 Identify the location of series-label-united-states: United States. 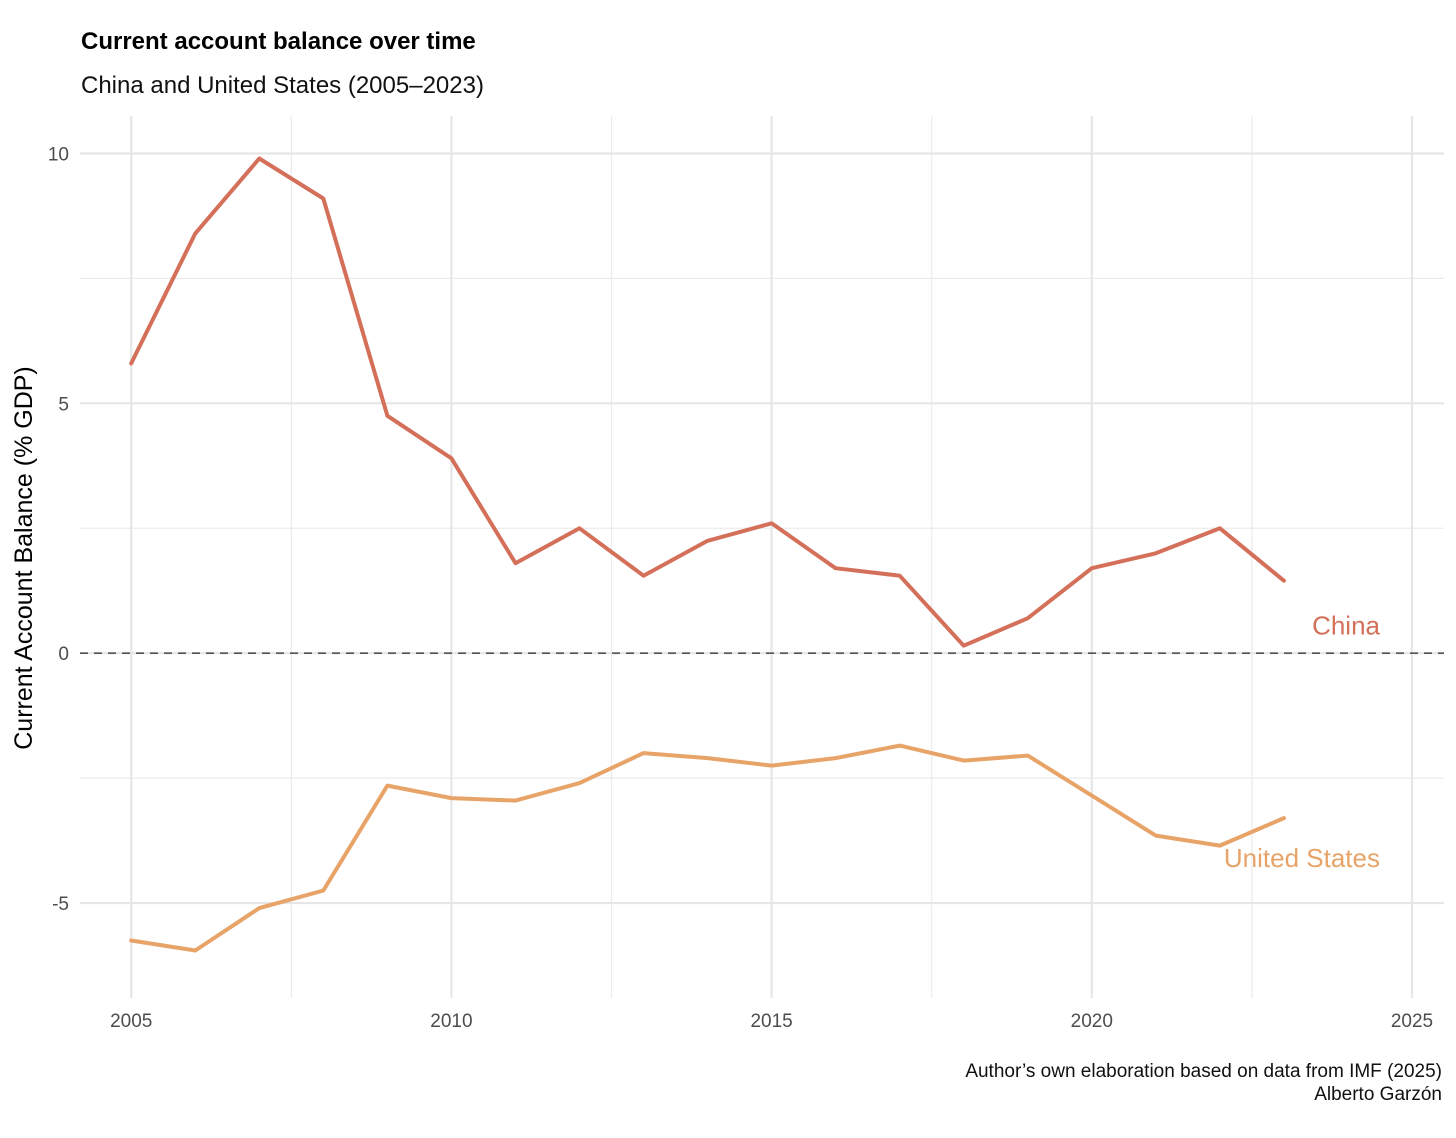
(1302, 858).